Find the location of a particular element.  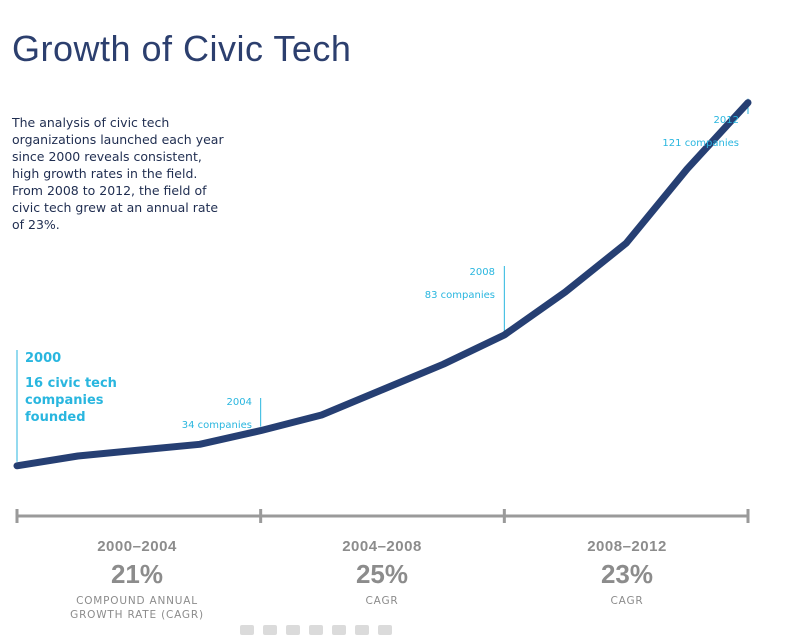

segment-rate: 25% is located at coordinates (382, 574).